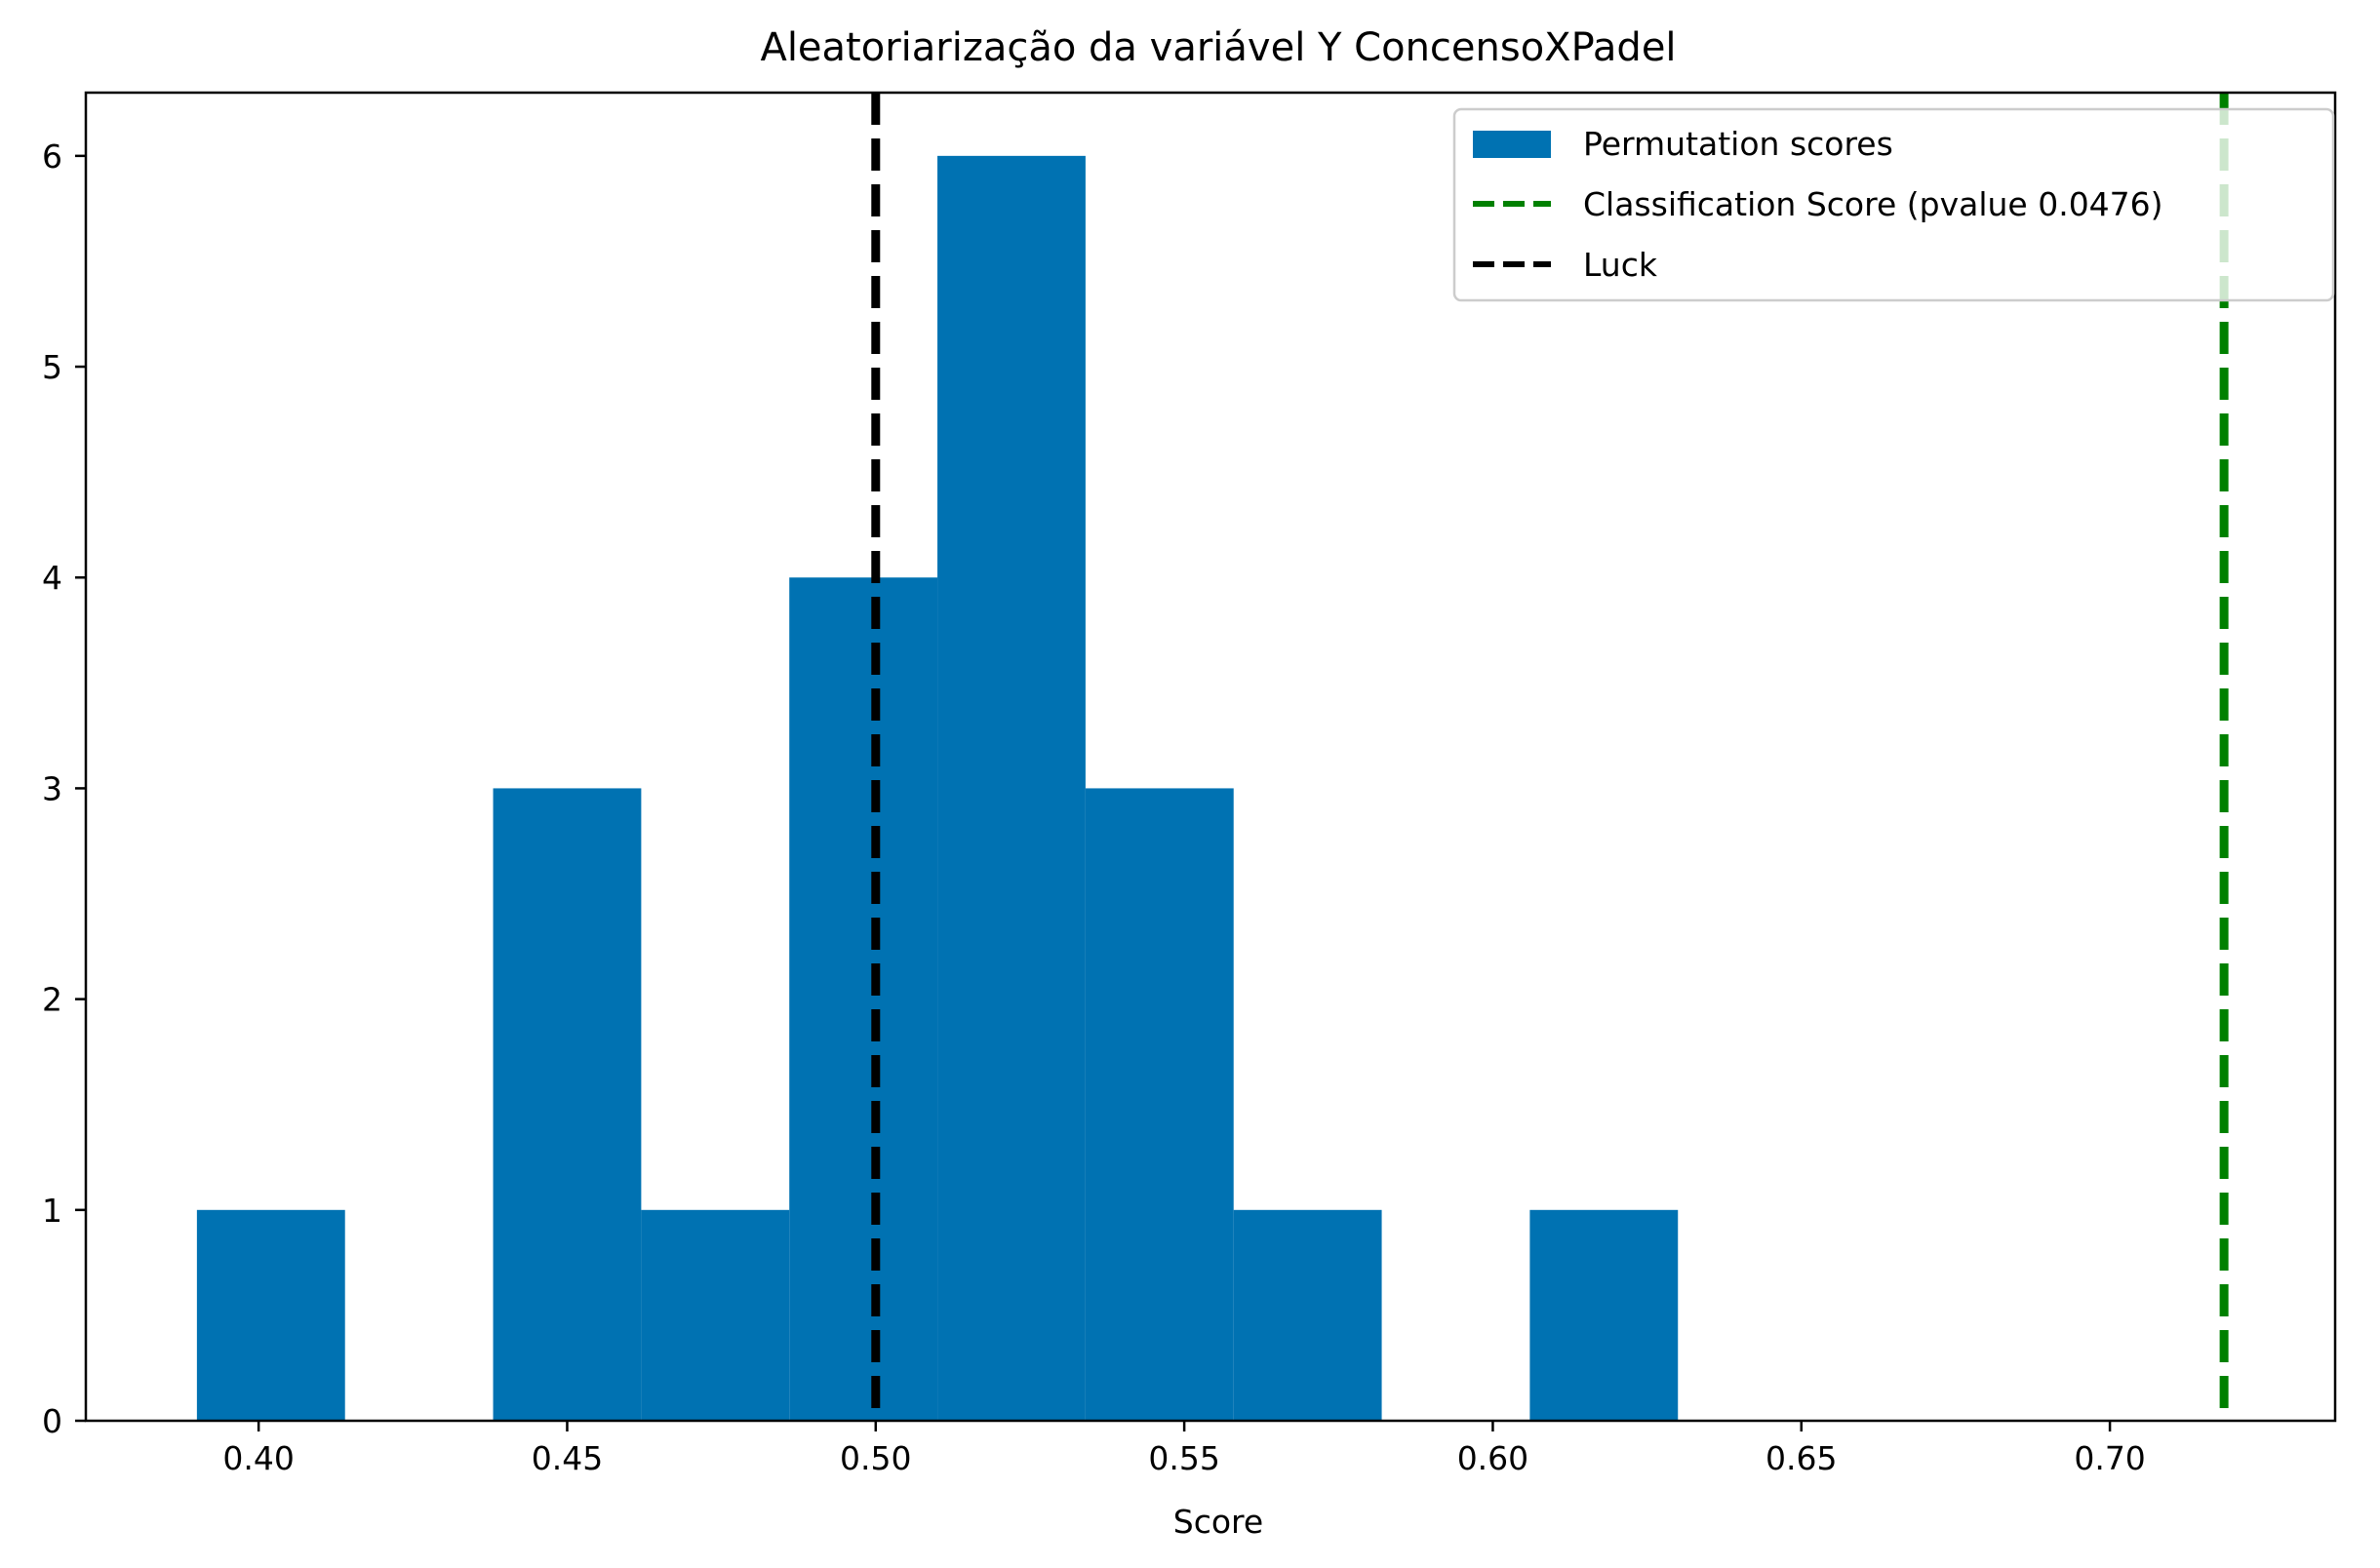 The image size is (2380, 1568). What do you see at coordinates (875, 1458) in the screenshot?
I see `x-tick-label: 0.50` at bounding box center [875, 1458].